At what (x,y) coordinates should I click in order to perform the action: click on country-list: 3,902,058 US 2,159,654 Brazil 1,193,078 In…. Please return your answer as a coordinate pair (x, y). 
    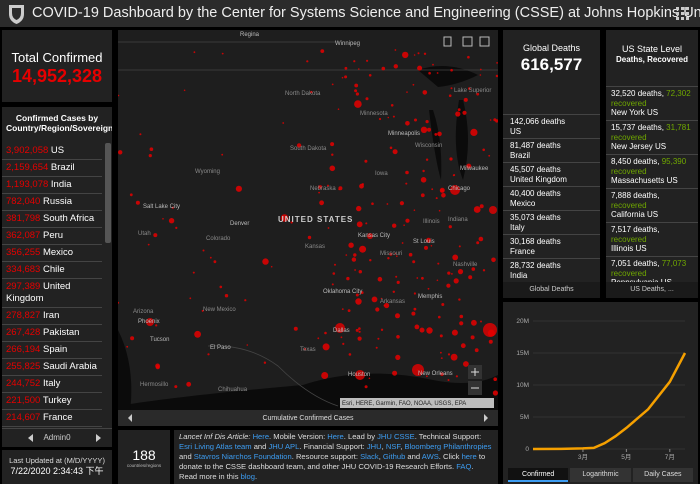
    Looking at the image, I should click on (52, 286).